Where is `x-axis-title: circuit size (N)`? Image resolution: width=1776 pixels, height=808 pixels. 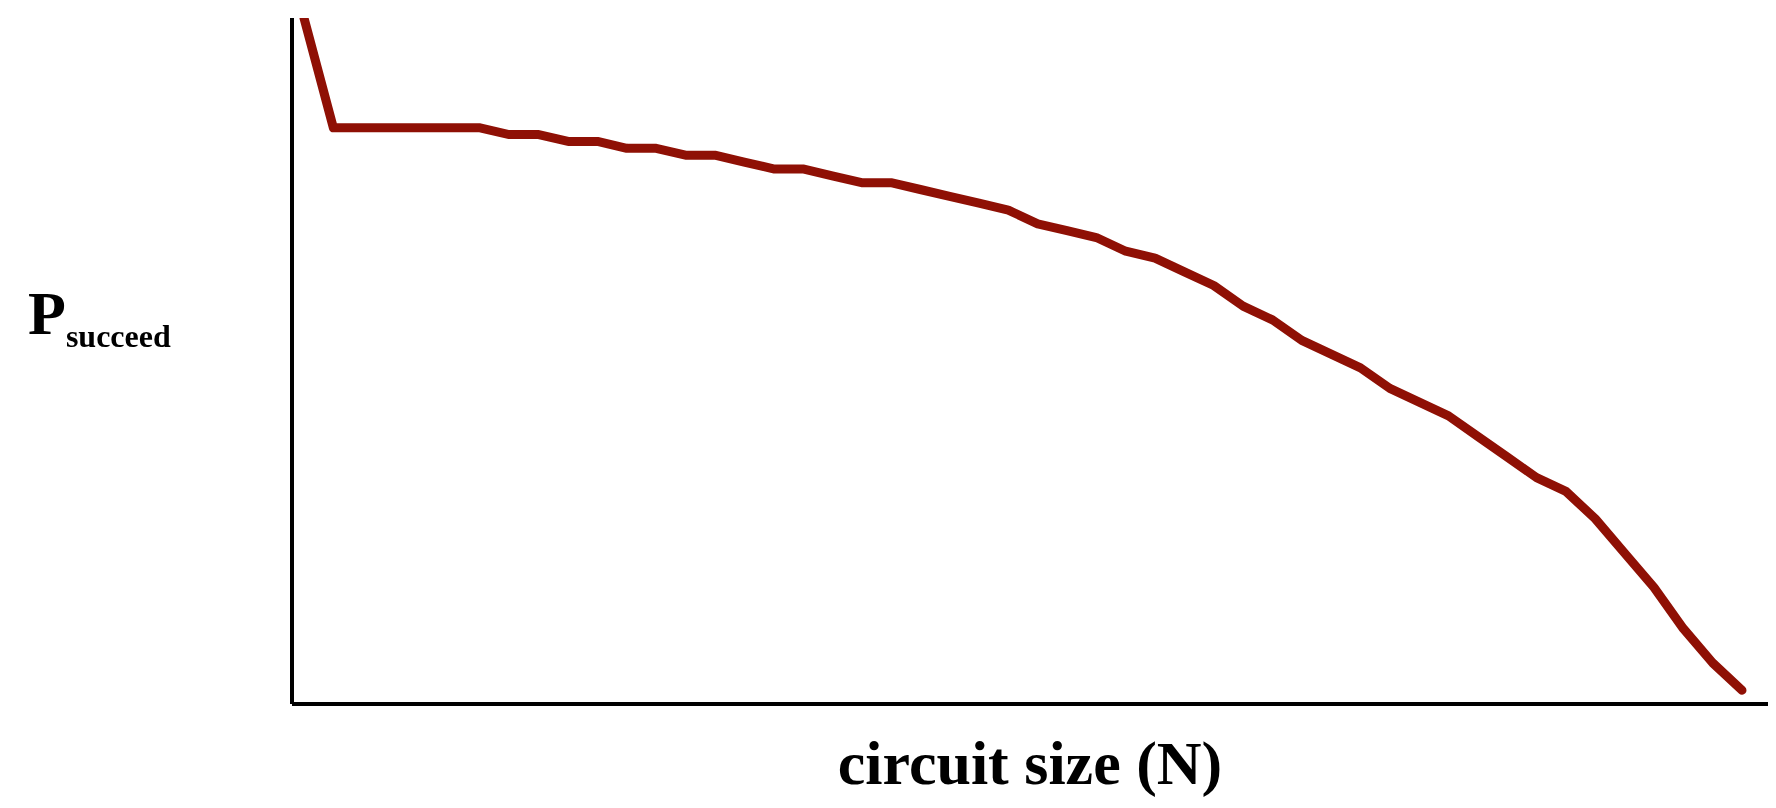
x-axis-title: circuit size (N) is located at coordinates (1030, 763).